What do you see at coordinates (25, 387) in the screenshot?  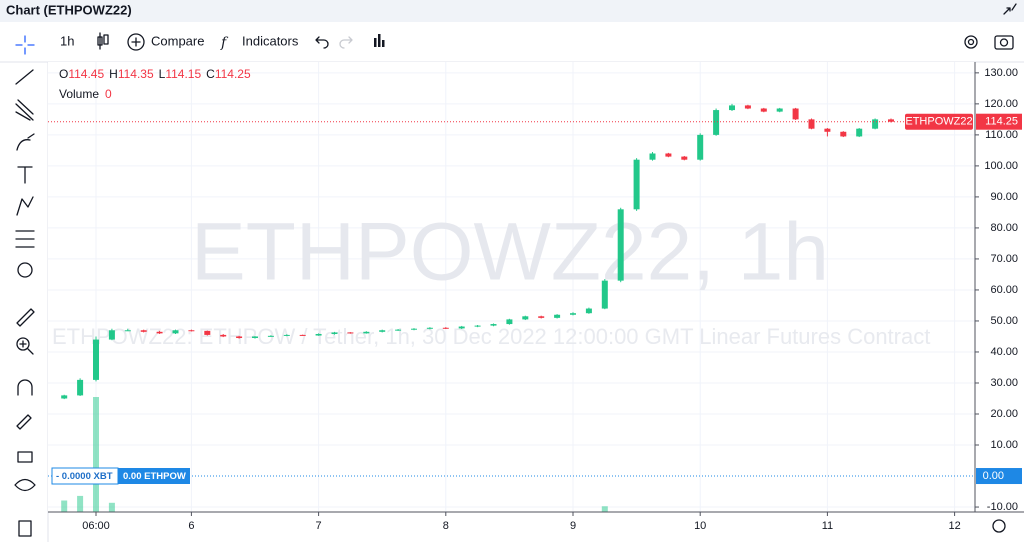 I see `magnet-tool` at bounding box center [25, 387].